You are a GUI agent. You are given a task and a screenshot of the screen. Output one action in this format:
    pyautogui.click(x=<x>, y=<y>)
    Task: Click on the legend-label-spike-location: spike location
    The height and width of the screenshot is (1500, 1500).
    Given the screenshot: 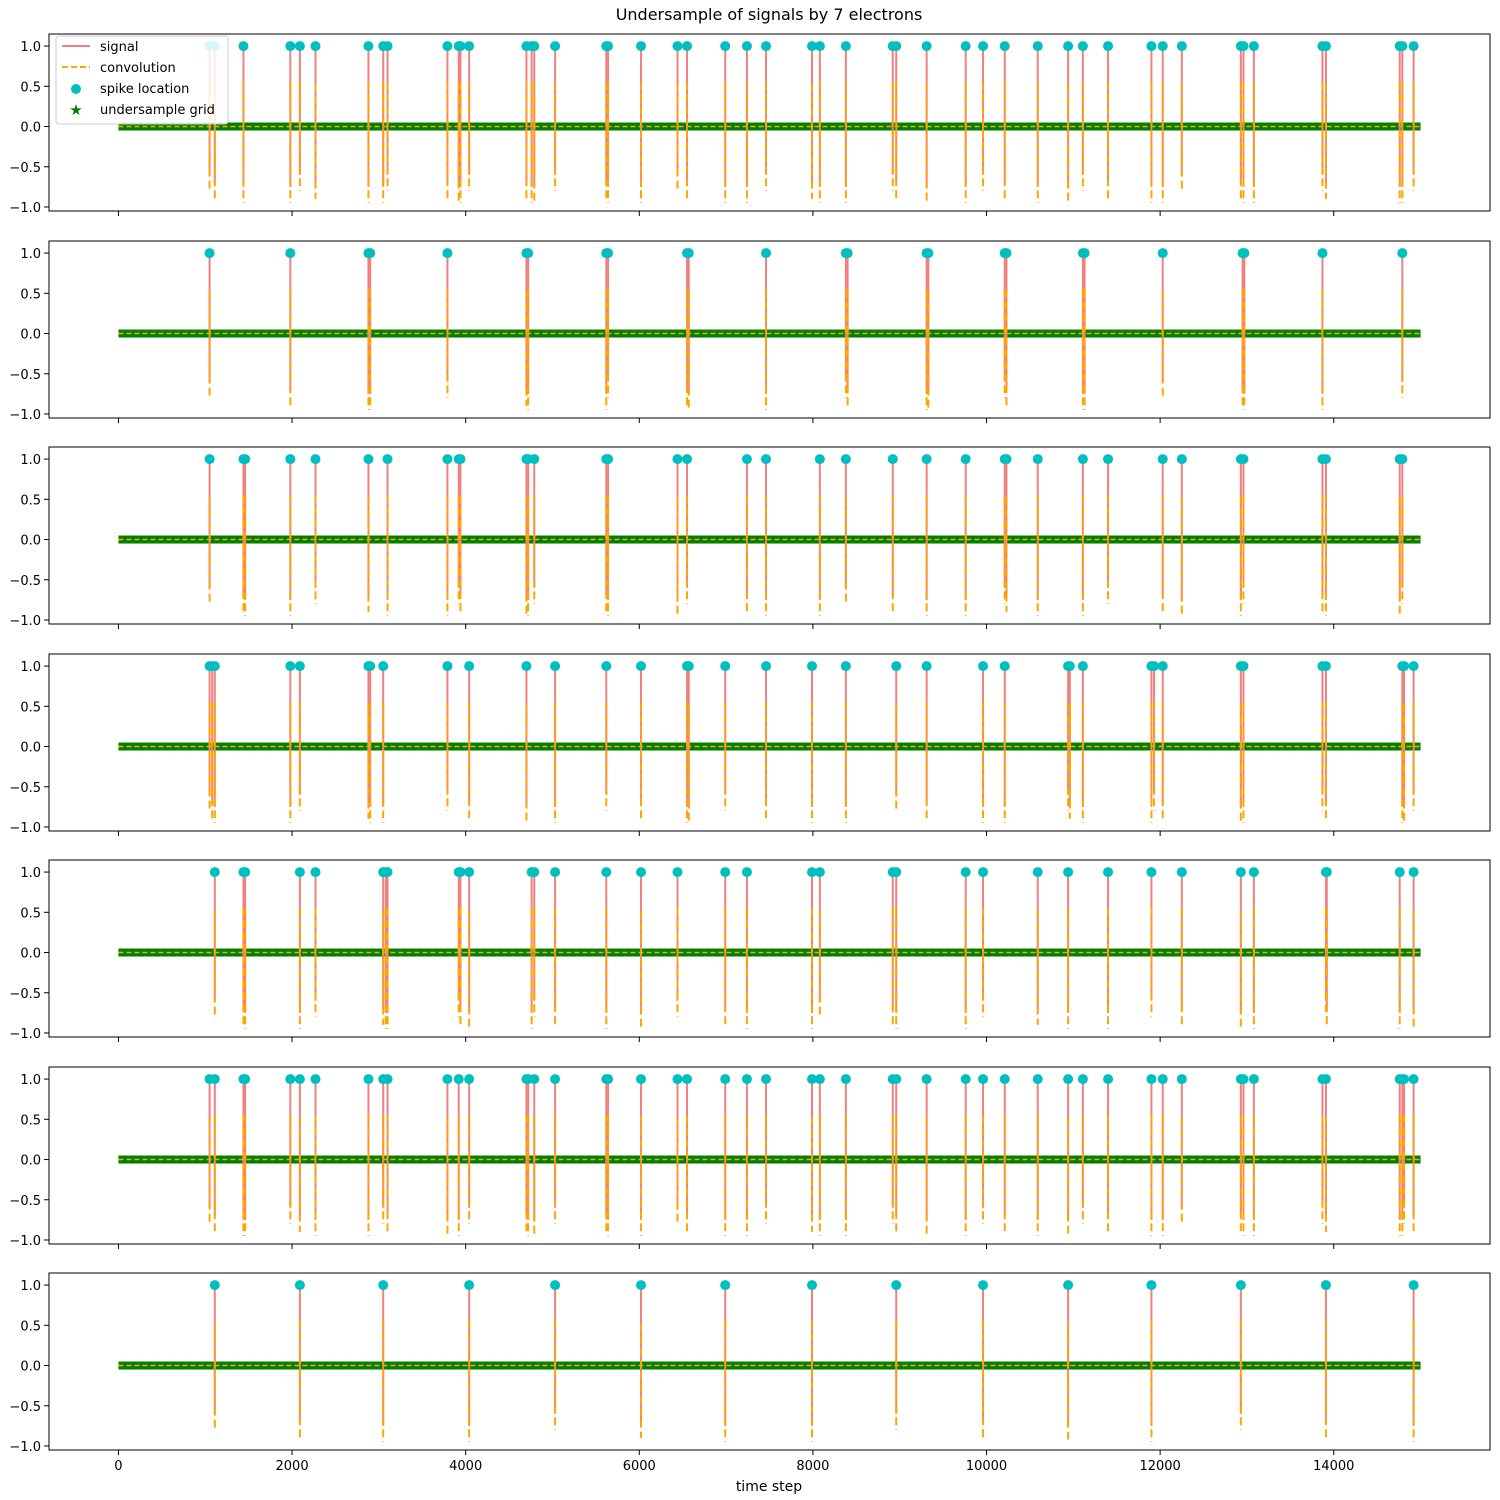 What is the action you would take?
    pyautogui.click(x=144, y=89)
    